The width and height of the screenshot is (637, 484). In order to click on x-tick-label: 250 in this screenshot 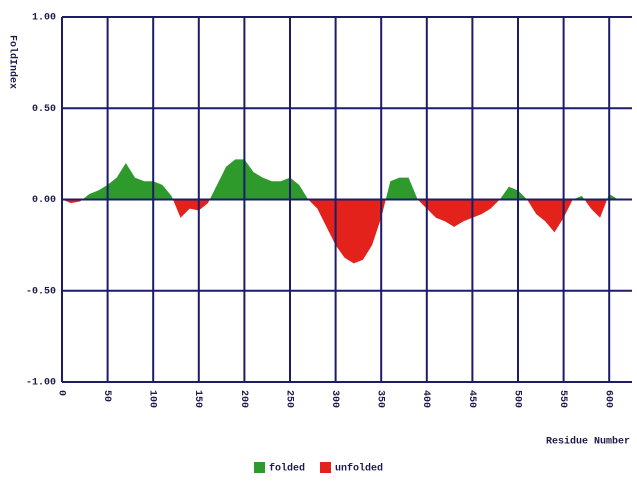, I will do `click(288, 399)`.